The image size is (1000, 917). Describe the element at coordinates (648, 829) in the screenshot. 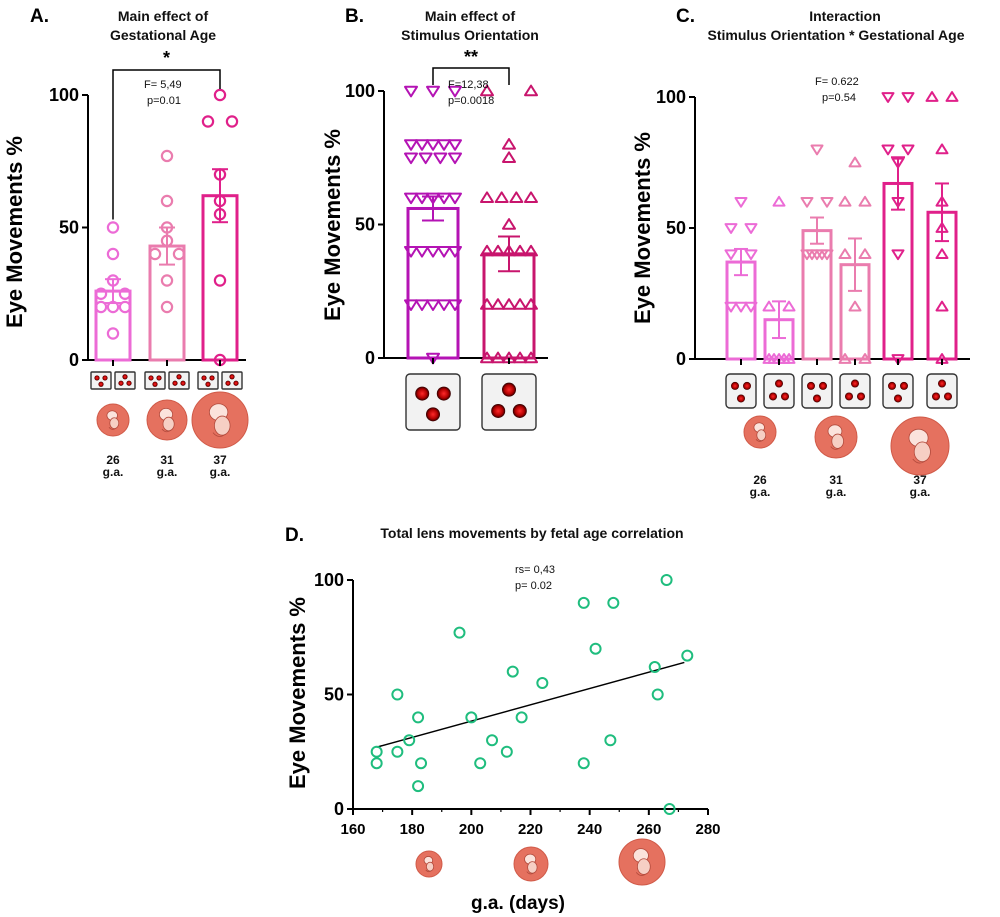

I see `panel-d-x-tick-label: 260` at that location.